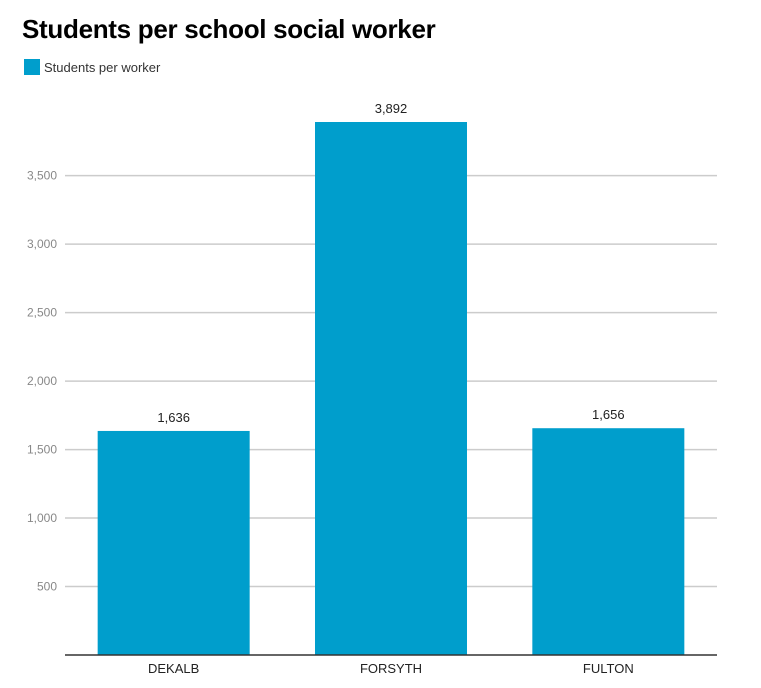  What do you see at coordinates (32, 67) in the screenshot?
I see `legend-swatch` at bounding box center [32, 67].